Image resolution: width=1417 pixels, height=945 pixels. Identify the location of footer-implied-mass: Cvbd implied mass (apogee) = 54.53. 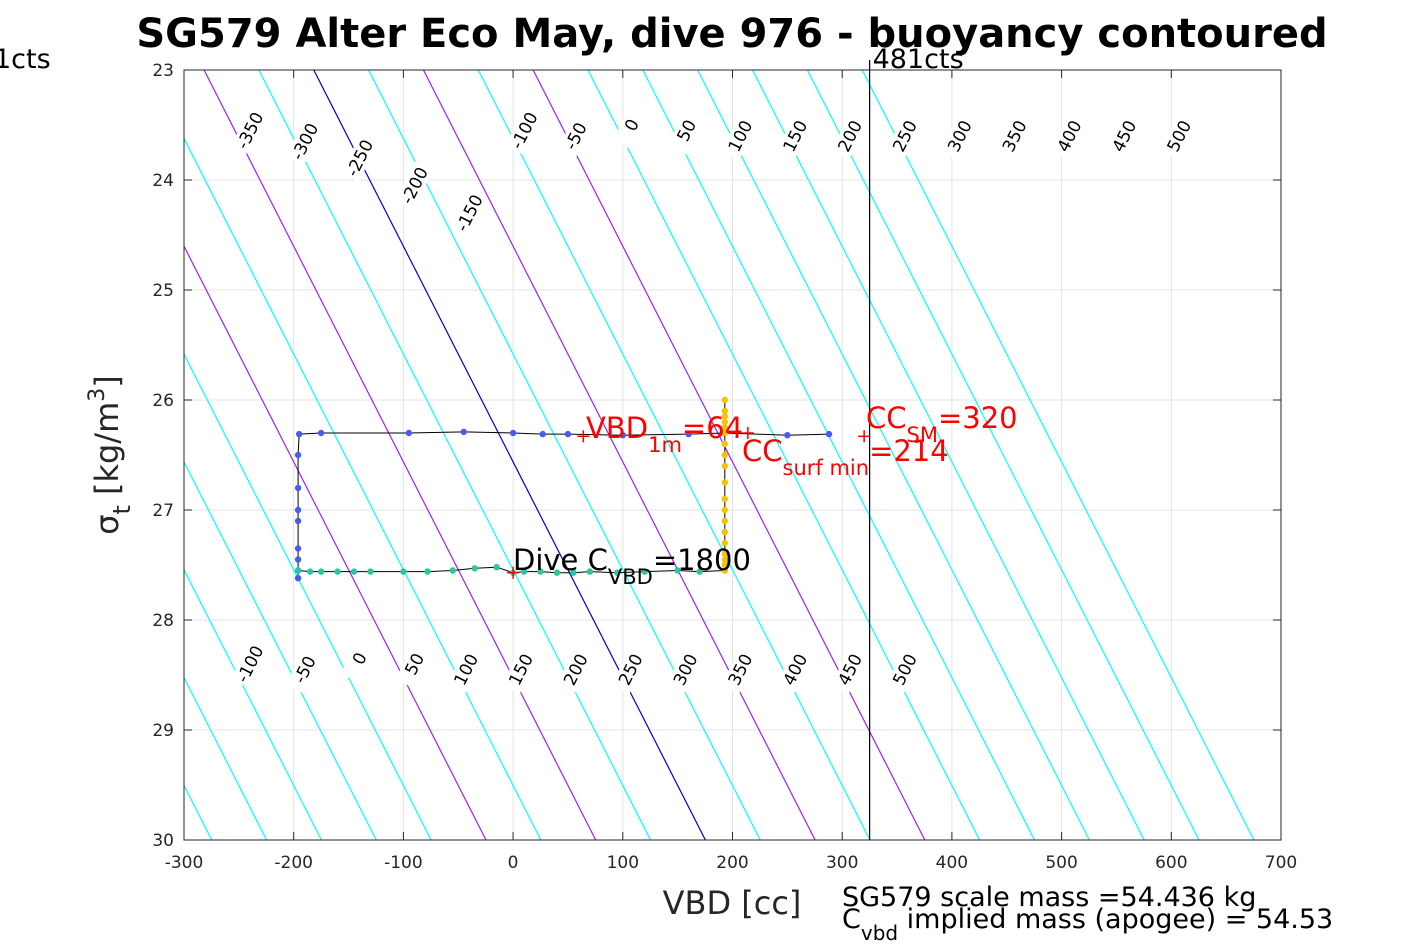
(1087, 924).